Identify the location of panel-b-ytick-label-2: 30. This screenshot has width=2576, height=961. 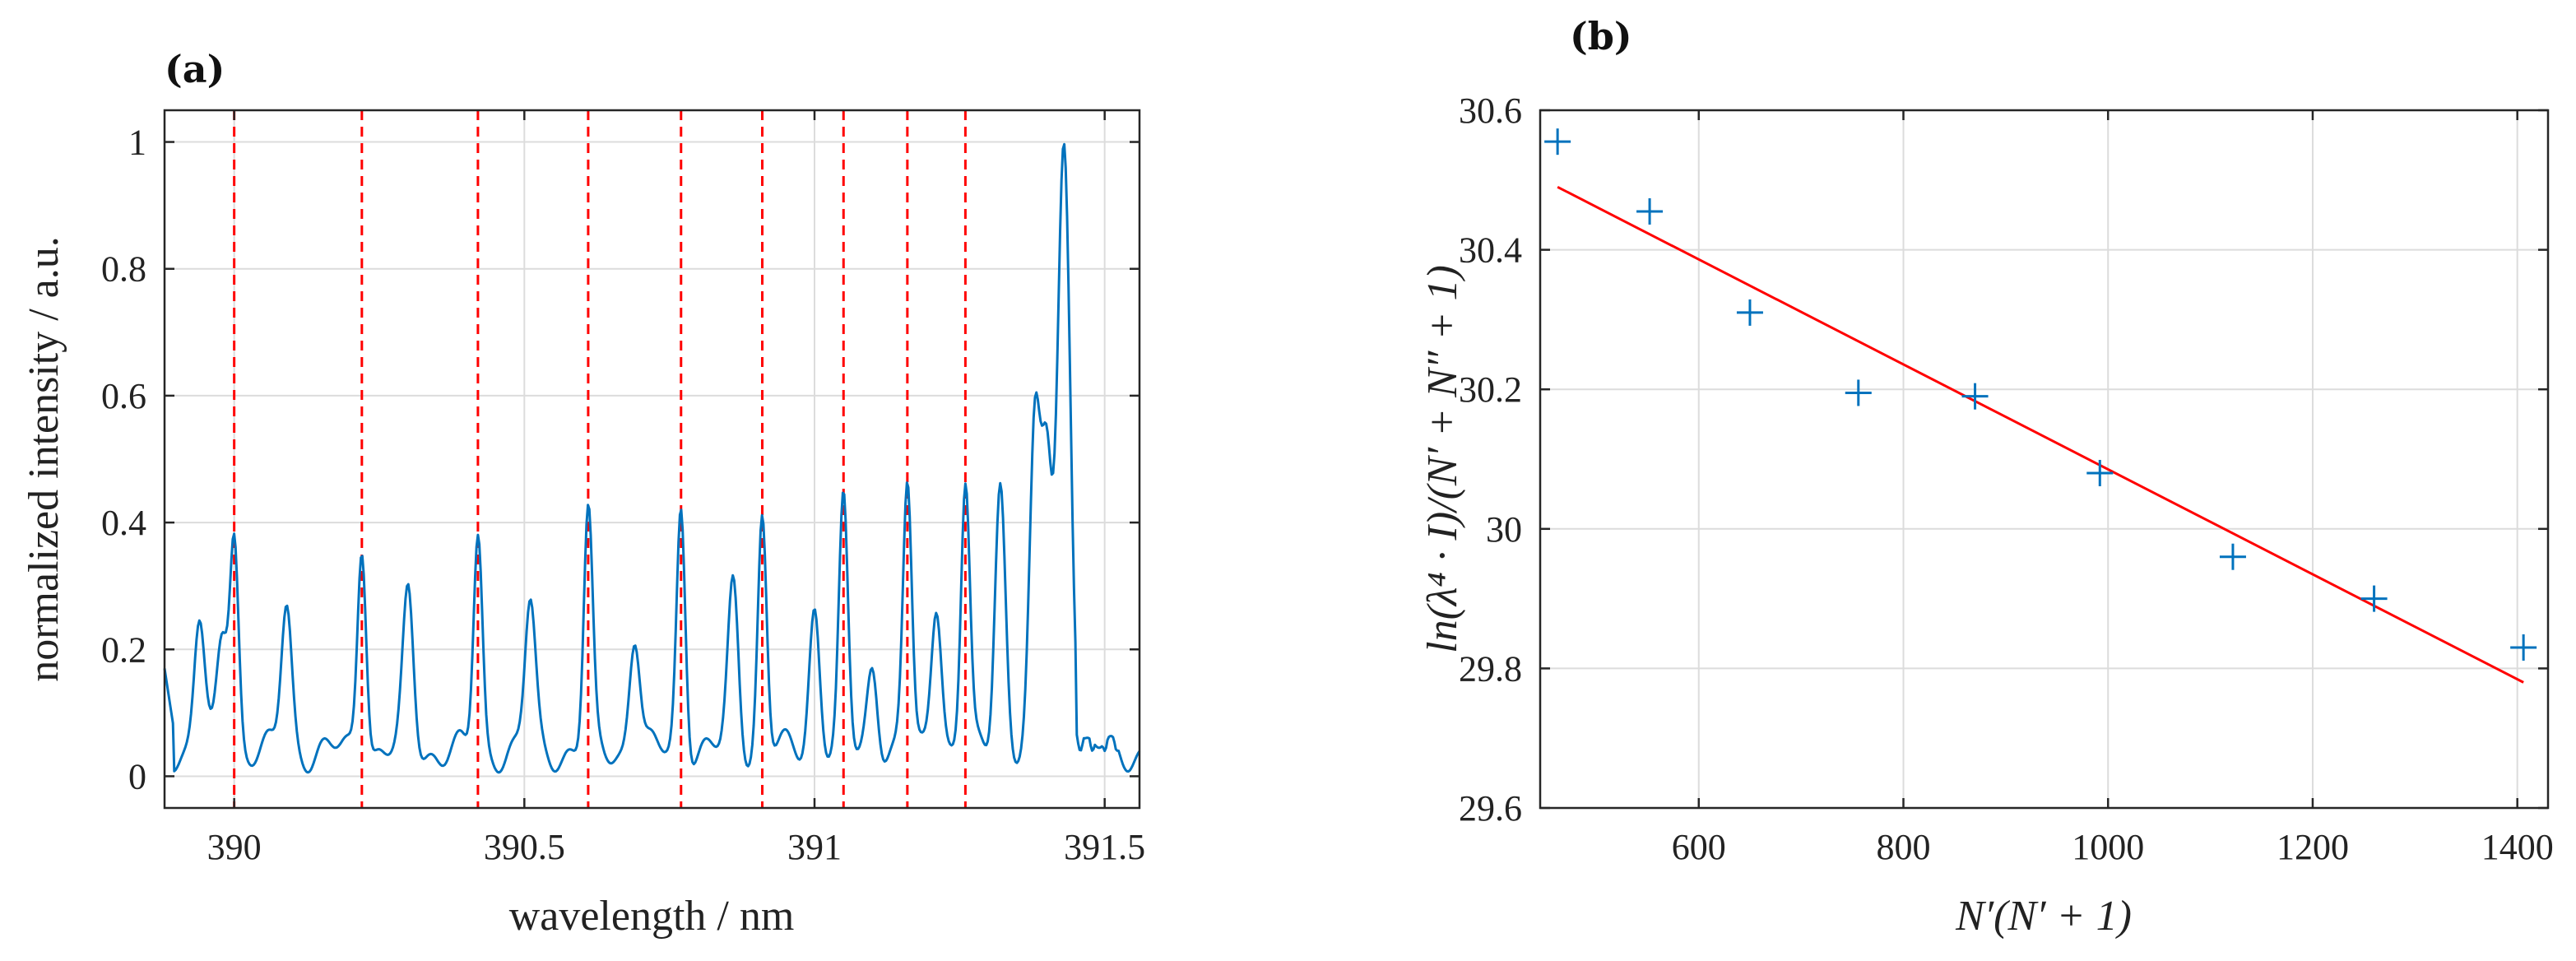
(1504, 529).